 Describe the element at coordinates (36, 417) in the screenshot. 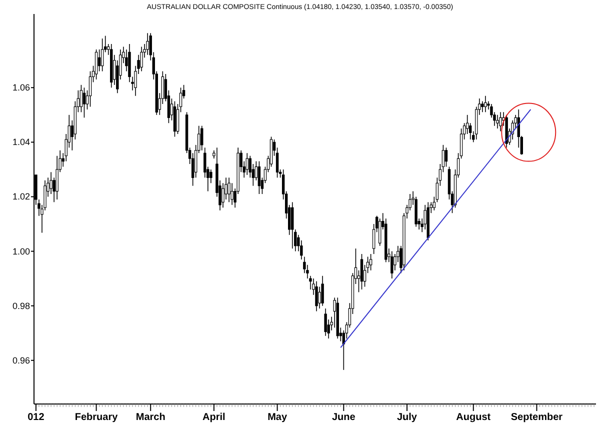

I see `x-tick-label: 012` at that location.